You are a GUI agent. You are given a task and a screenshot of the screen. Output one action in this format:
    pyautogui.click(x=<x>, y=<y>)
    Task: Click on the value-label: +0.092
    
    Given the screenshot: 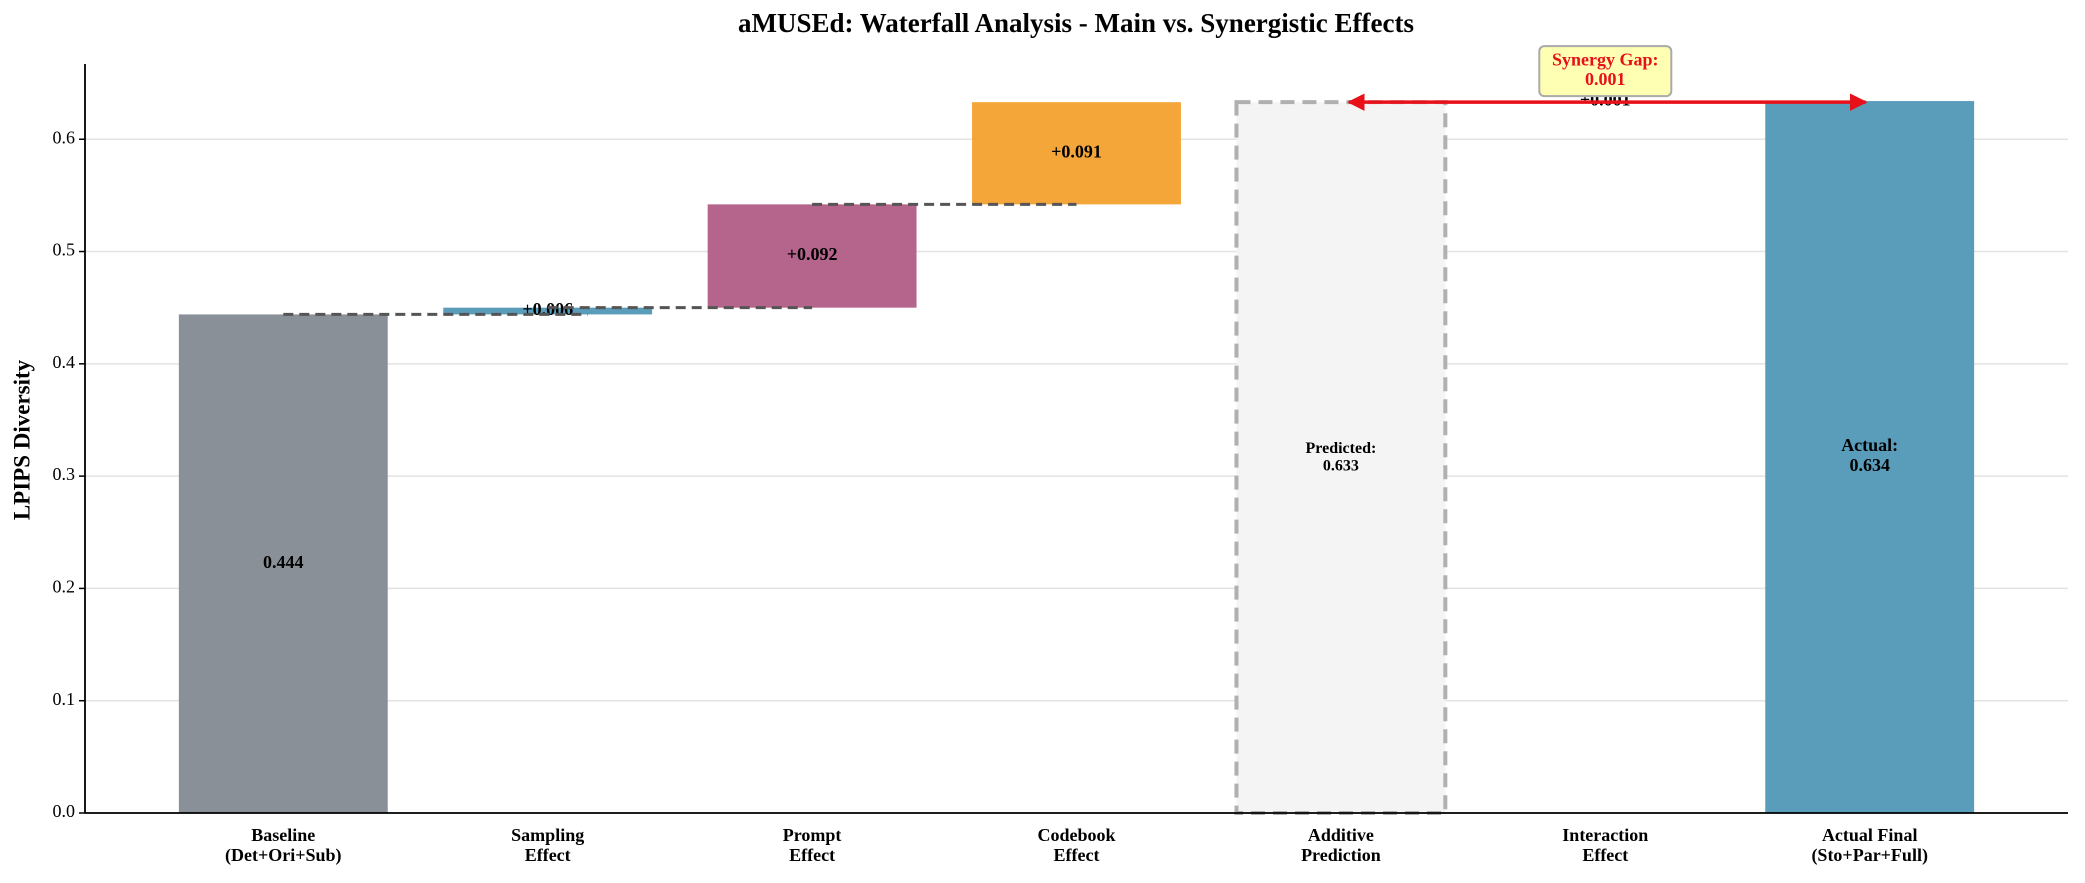 What is the action you would take?
    pyautogui.click(x=812, y=254)
    